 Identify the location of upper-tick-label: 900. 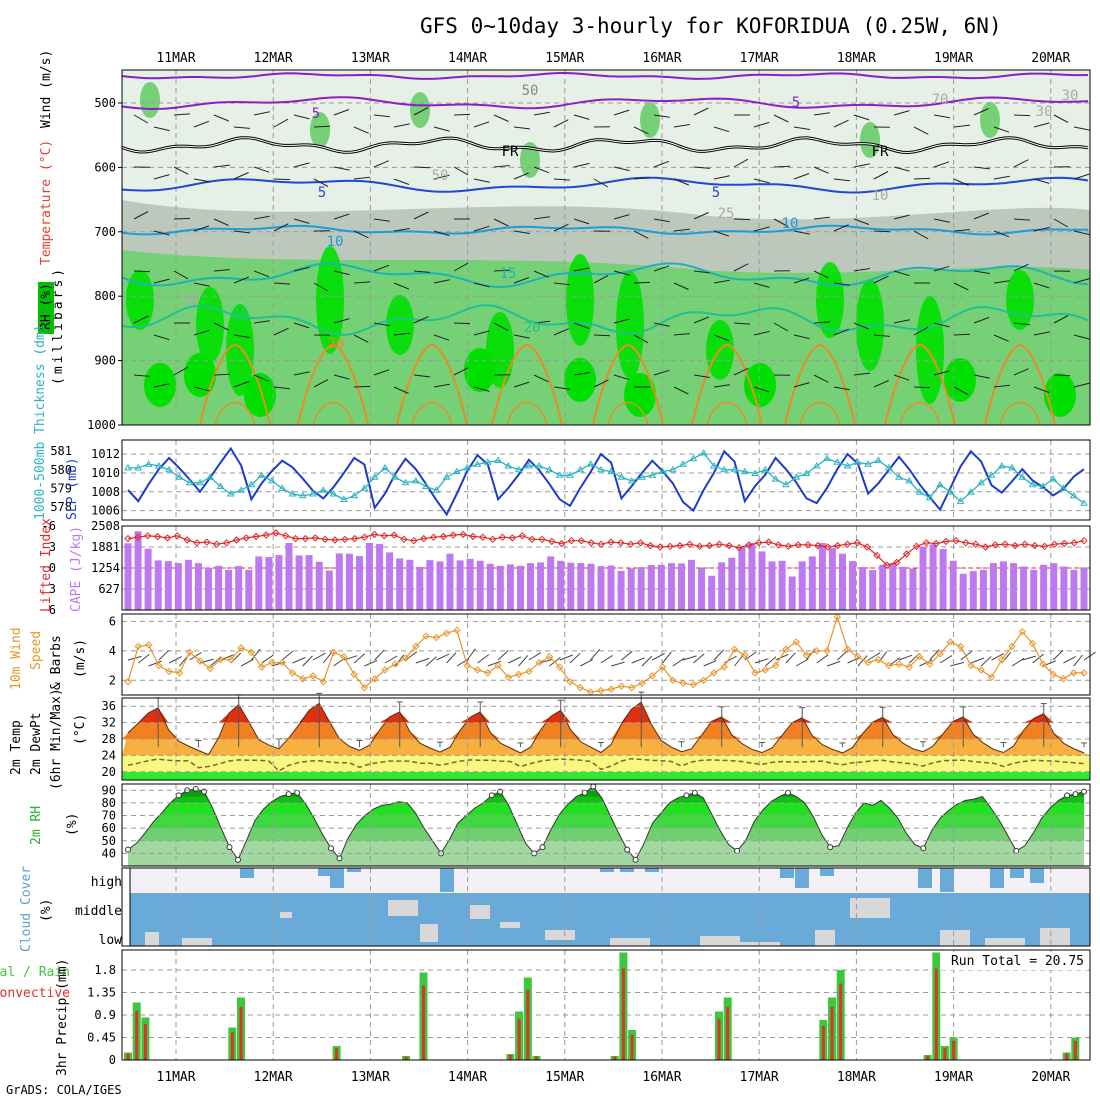
(105, 361).